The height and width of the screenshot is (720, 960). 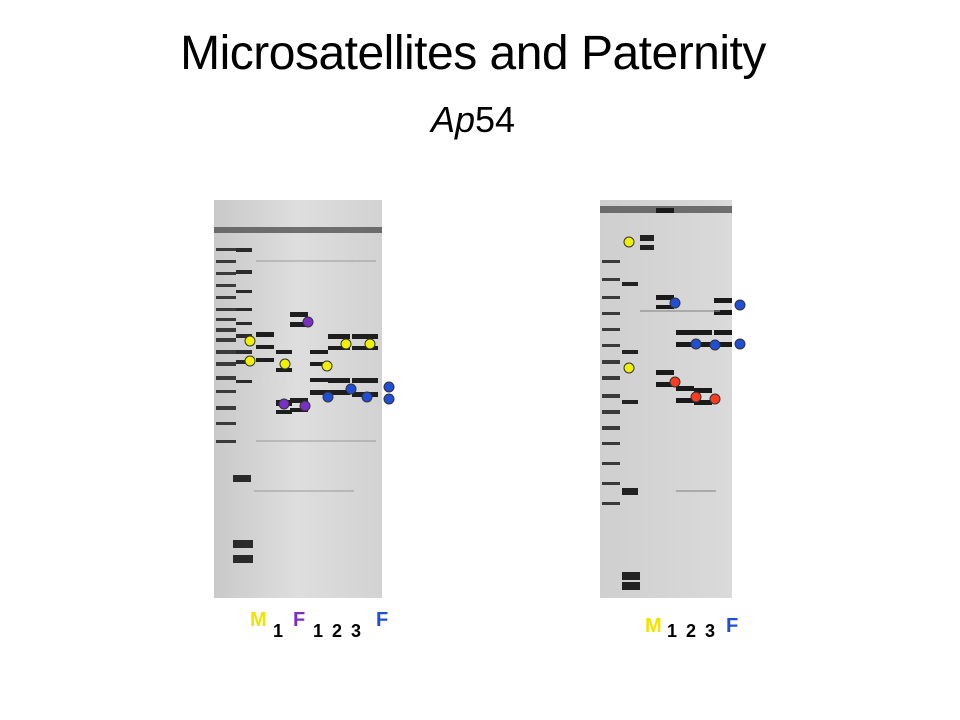 I want to click on gel-right-outside-markers, so click(x=740, y=324).